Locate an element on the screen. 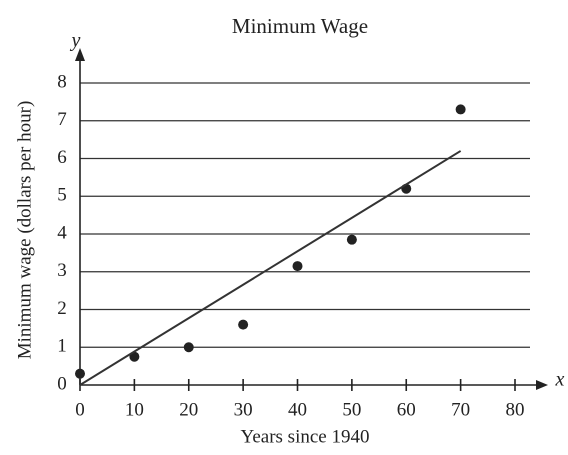 The height and width of the screenshot is (455, 568). x-tick-label: 0 is located at coordinates (80, 409).